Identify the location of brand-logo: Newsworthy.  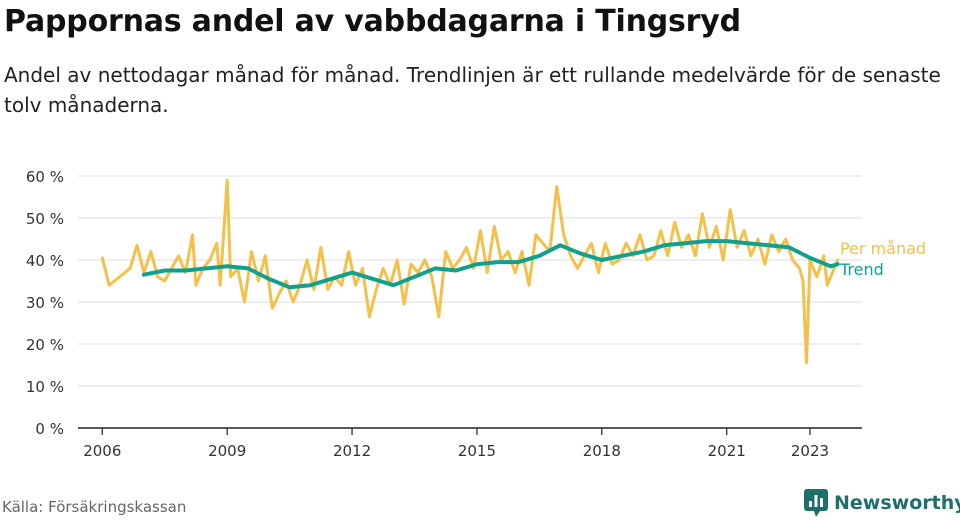
(882, 503).